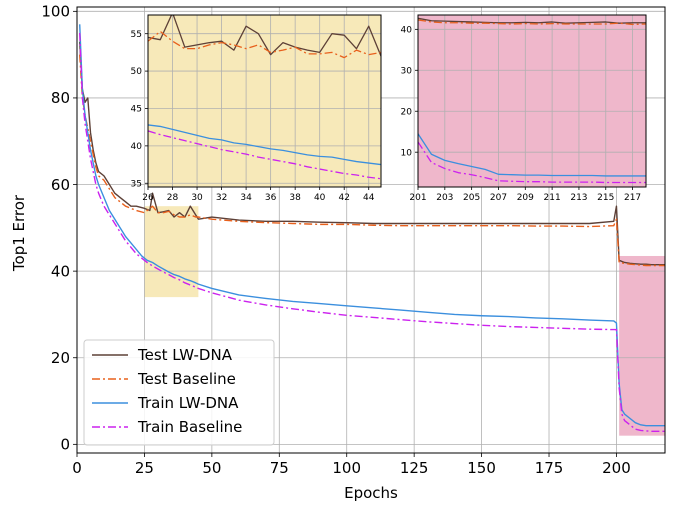 The height and width of the screenshot is (513, 677). What do you see at coordinates (185, 355) in the screenshot?
I see `legend-label-test-lw-dna: Test LW-DNA` at bounding box center [185, 355].